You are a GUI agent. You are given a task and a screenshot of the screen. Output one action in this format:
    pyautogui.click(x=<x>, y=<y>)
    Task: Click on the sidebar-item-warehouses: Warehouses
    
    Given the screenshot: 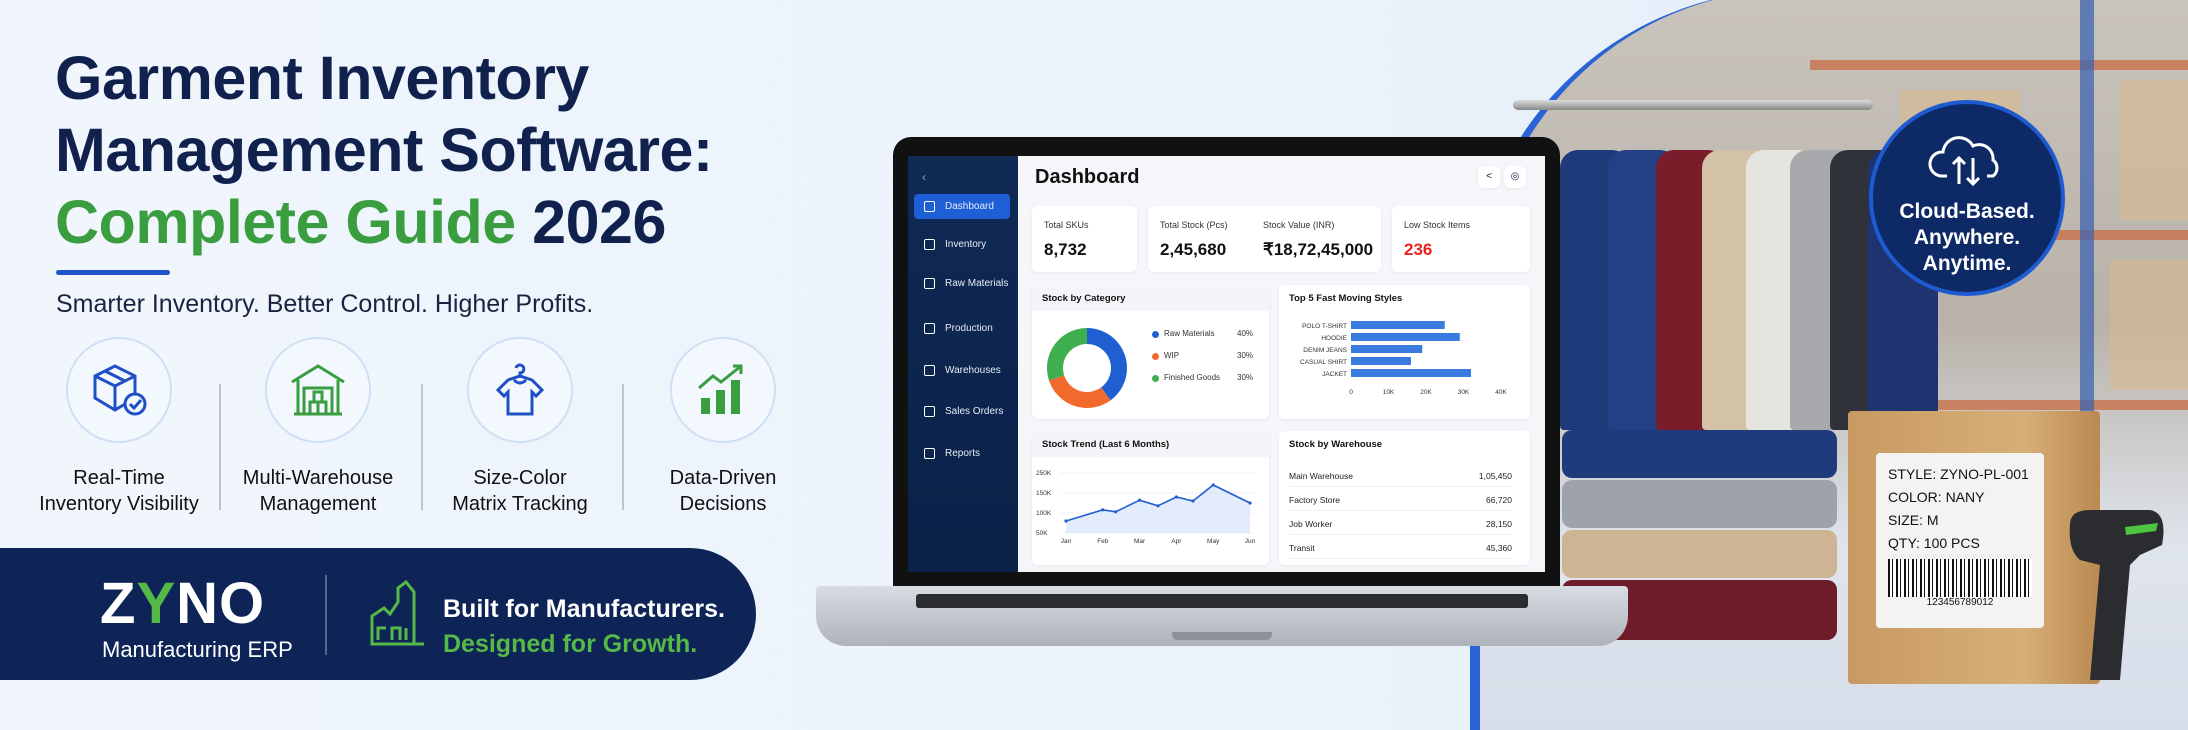 What is the action you would take?
    pyautogui.click(x=962, y=370)
    